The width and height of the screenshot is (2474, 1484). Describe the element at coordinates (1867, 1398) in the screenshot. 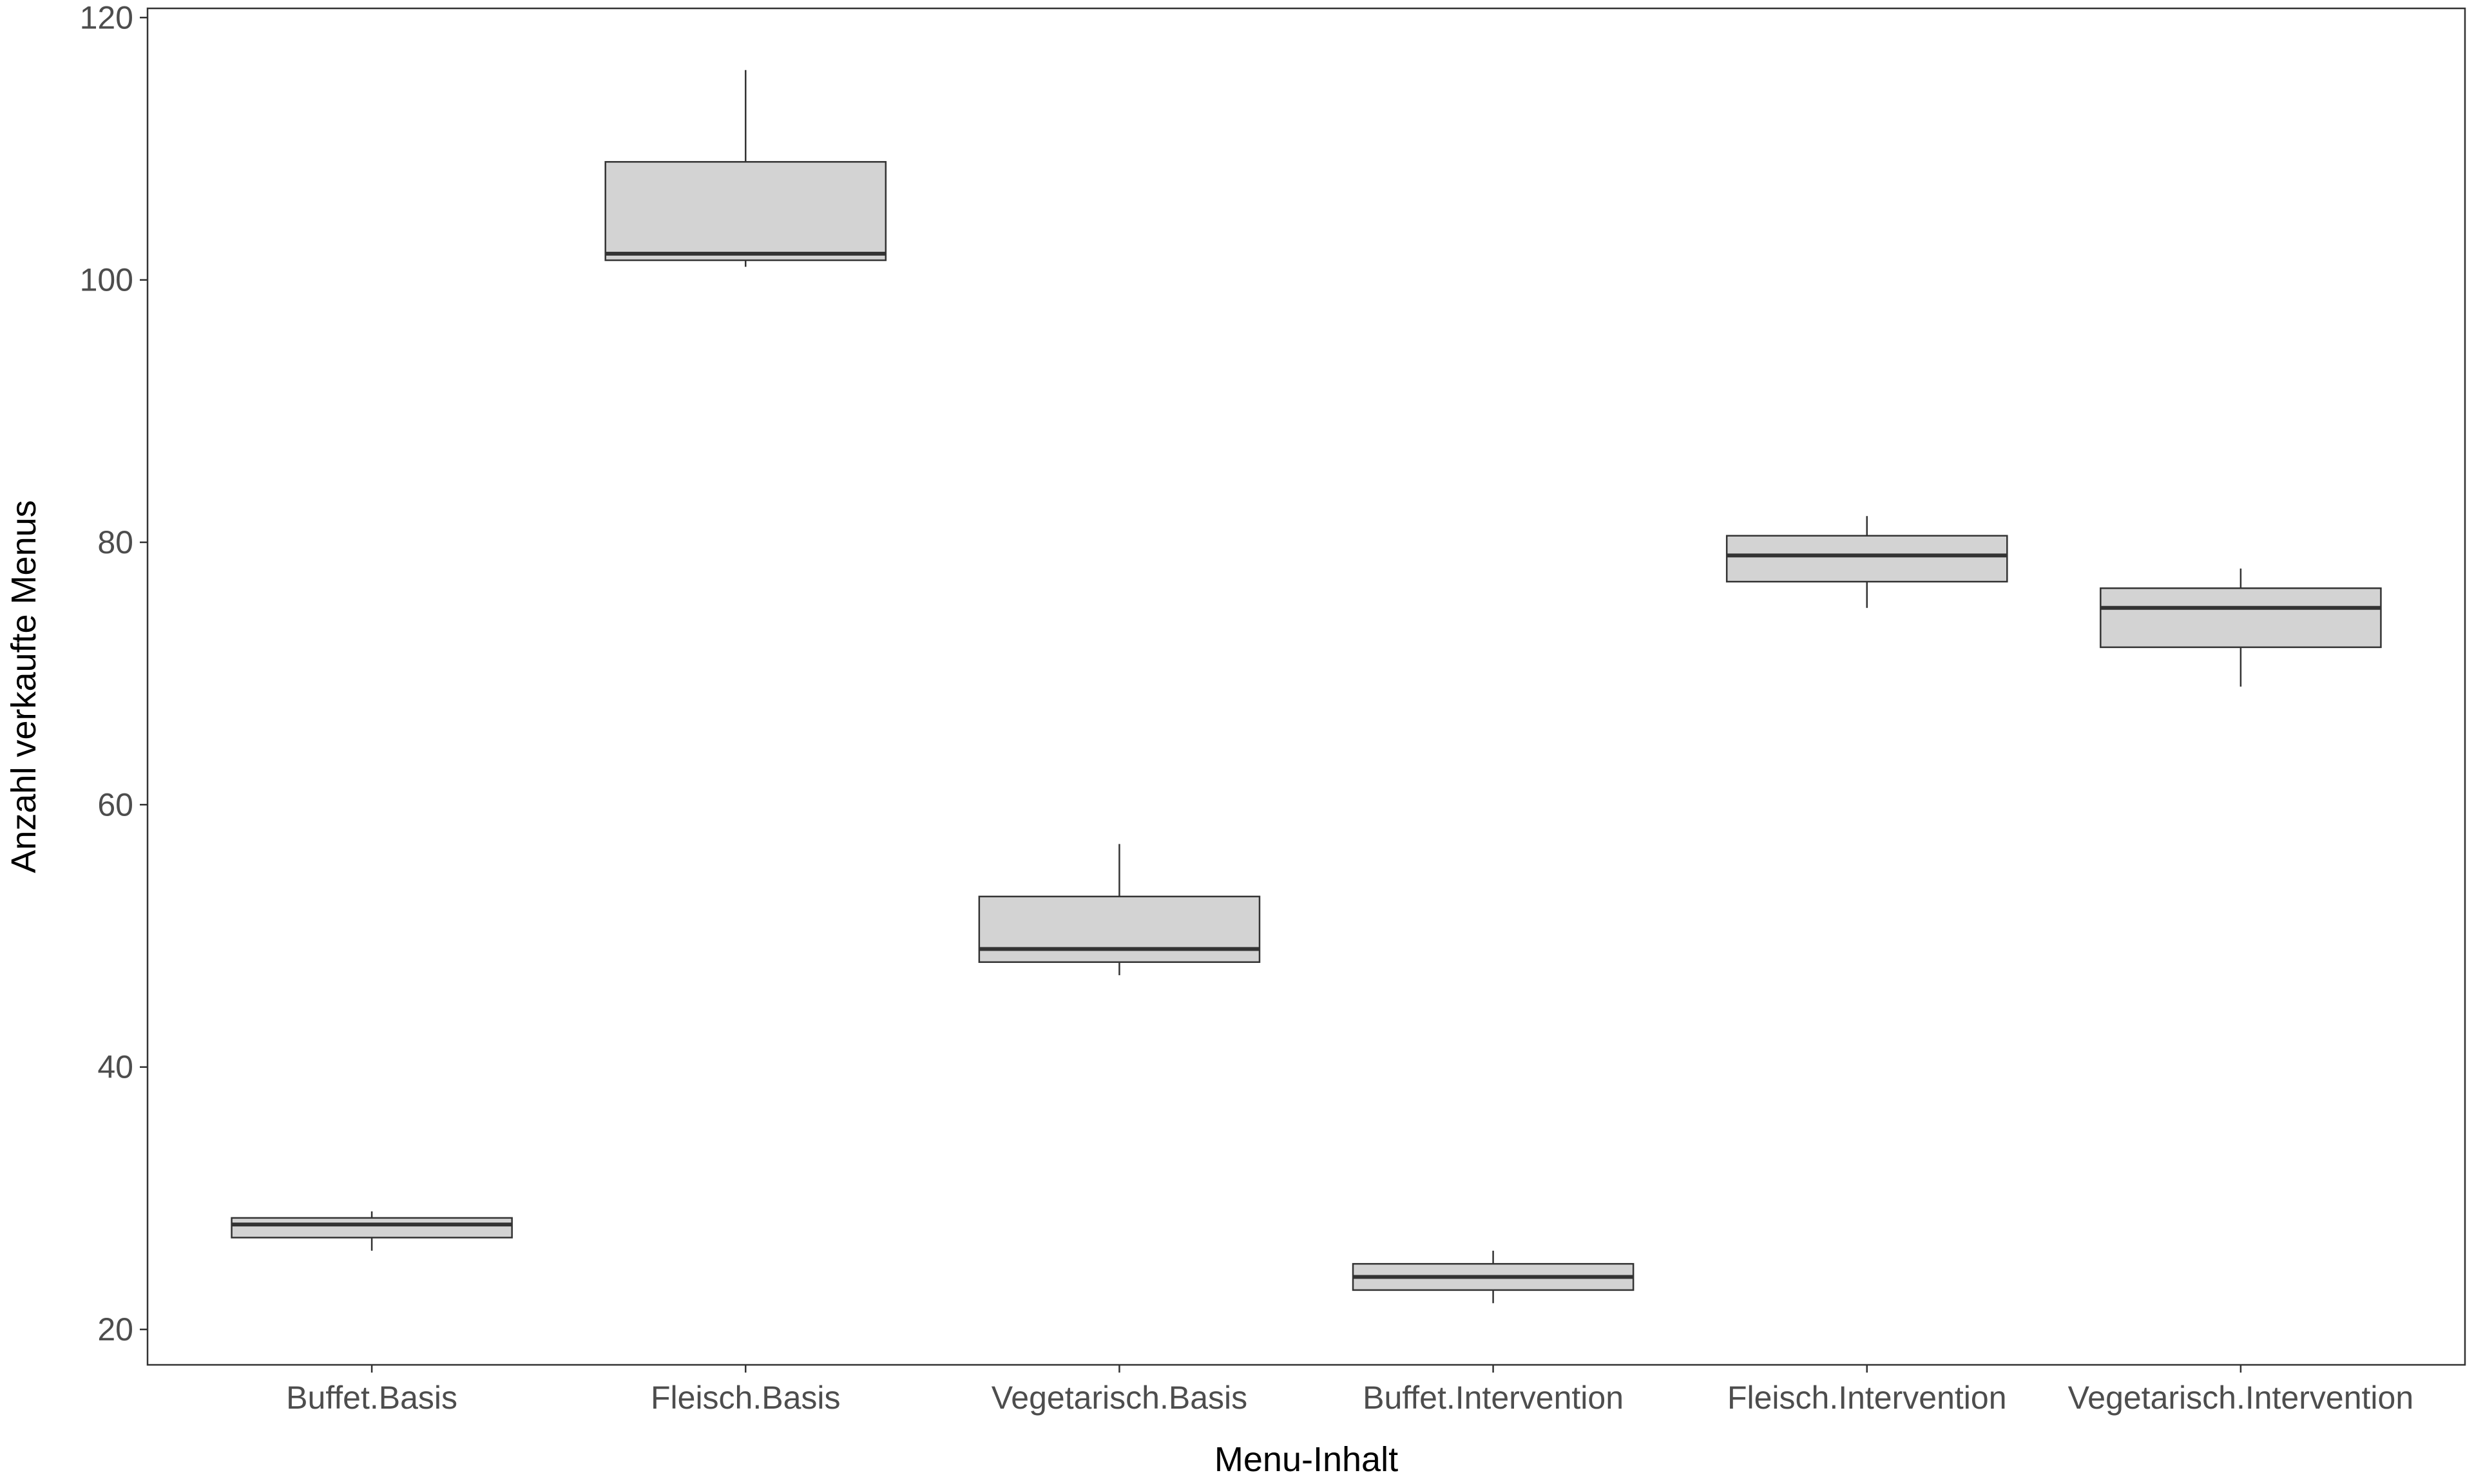

I see `x-tick-label: Fleisch.Intervention` at that location.